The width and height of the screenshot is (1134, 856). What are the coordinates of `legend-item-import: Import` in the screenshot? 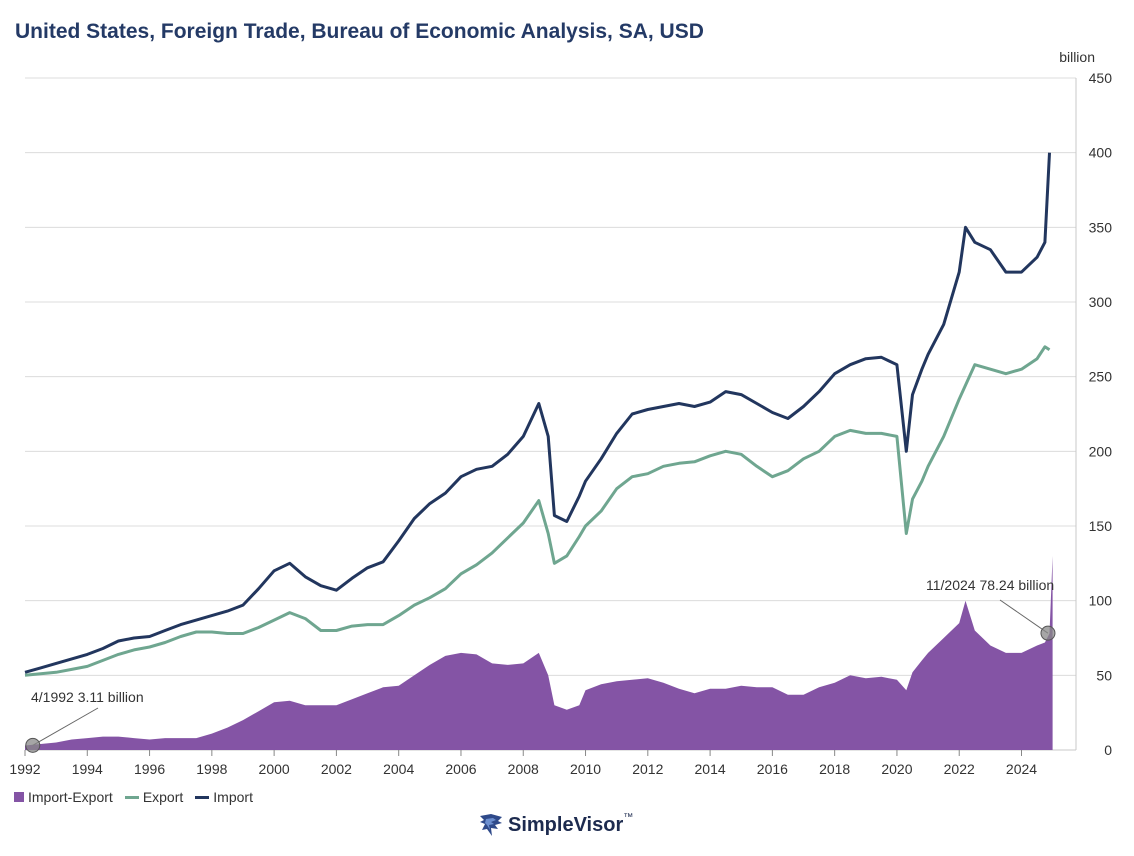 It's located at (224, 797).